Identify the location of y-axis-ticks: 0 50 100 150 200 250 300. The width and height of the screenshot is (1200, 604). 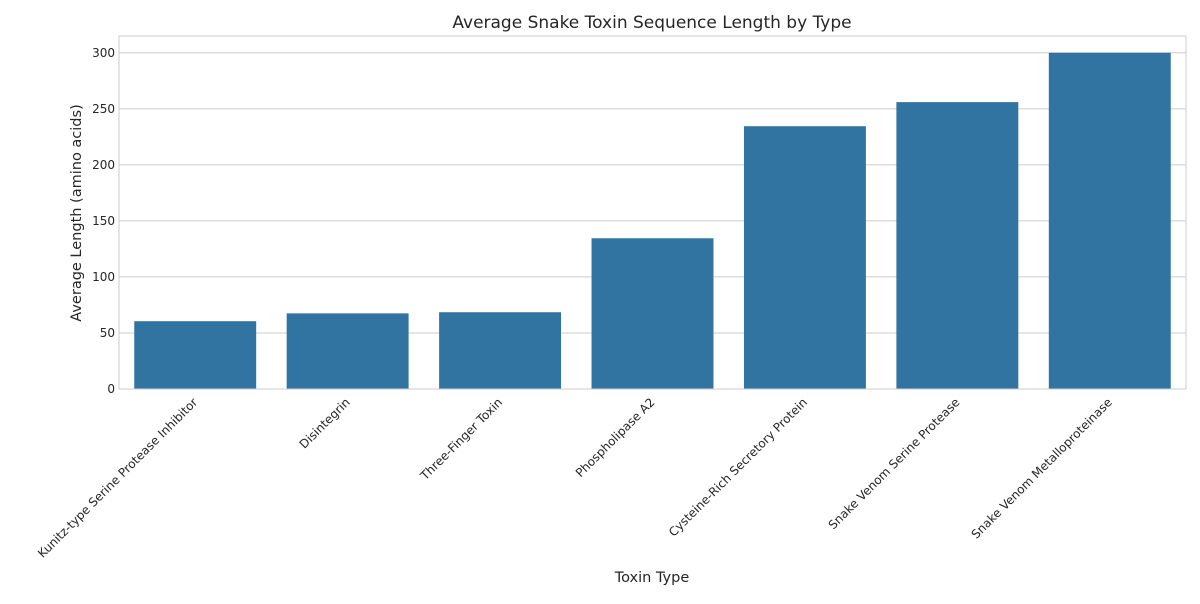
(103, 221).